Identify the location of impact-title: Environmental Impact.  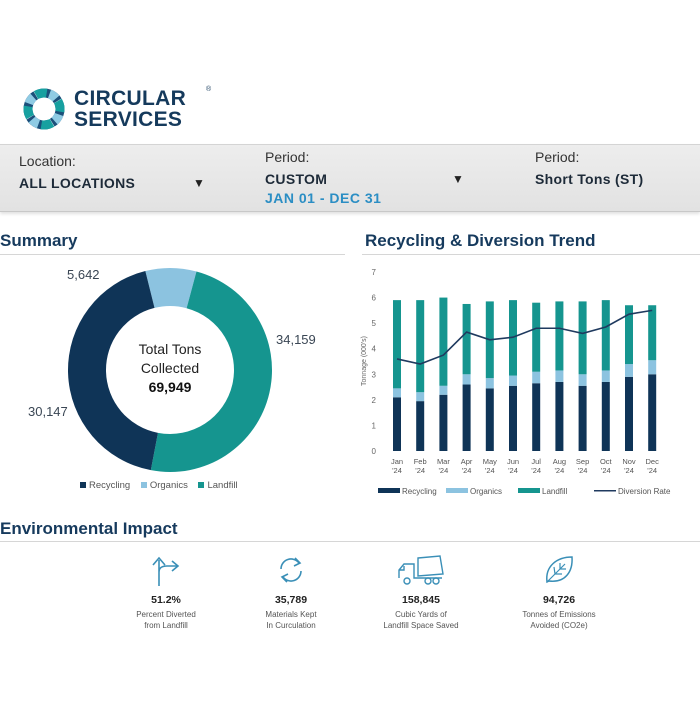
(89, 528).